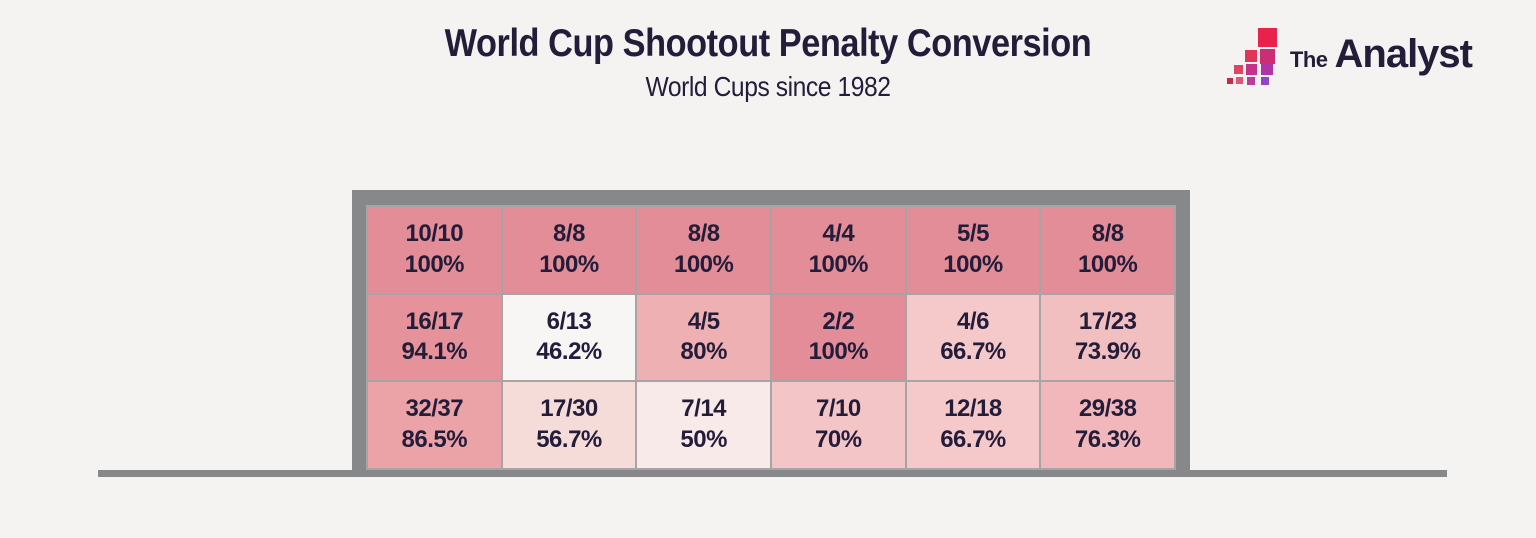 This screenshot has height=538, width=1536. I want to click on goal-cell-r0c3: 4/4 100%, so click(838, 250).